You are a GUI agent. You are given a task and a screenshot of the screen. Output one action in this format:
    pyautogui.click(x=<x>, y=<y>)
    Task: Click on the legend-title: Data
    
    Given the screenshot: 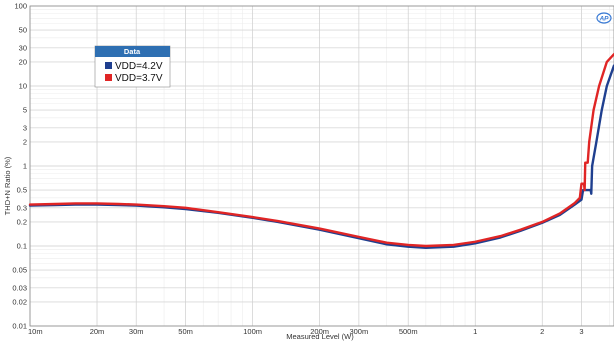 What is the action you would take?
    pyautogui.click(x=132, y=51)
    